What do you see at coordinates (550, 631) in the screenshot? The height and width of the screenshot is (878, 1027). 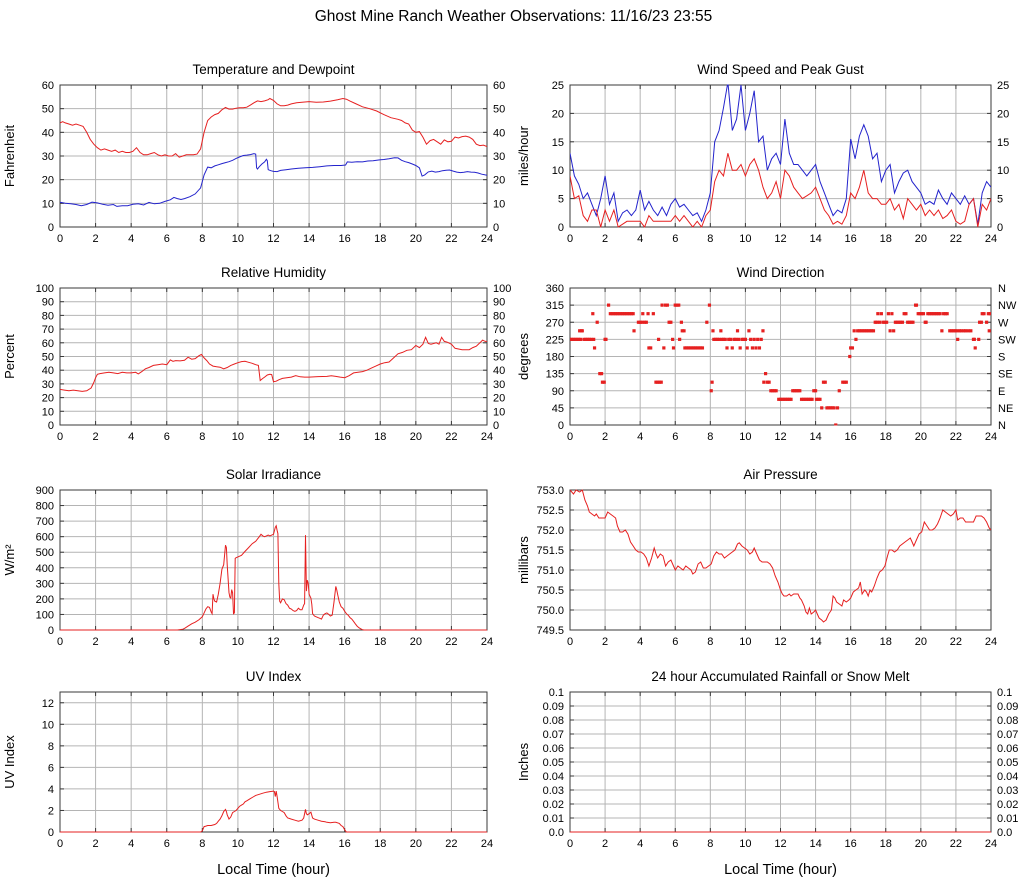 I see `svg-text: 749.5` at bounding box center [550, 631].